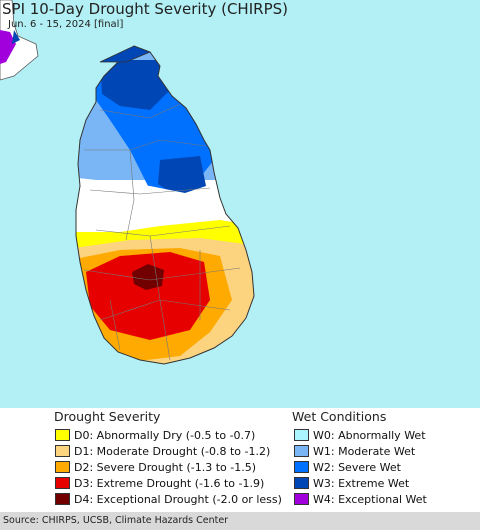  What do you see at coordinates (357, 467) in the screenshot?
I see `legend-label-w2: W2: Severe Wet` at bounding box center [357, 467].